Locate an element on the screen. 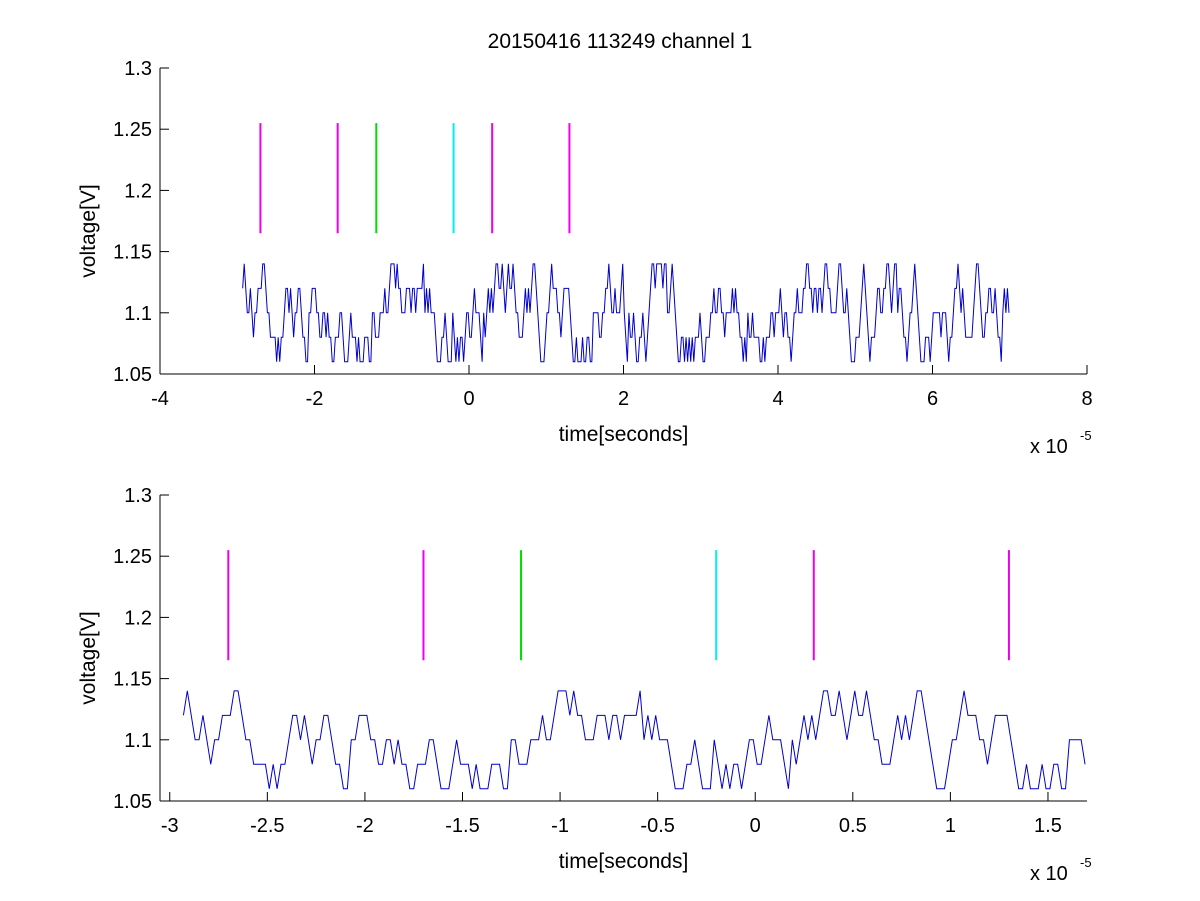 The image size is (1200, 901). x-tick-label: -4 is located at coordinates (160, 399).